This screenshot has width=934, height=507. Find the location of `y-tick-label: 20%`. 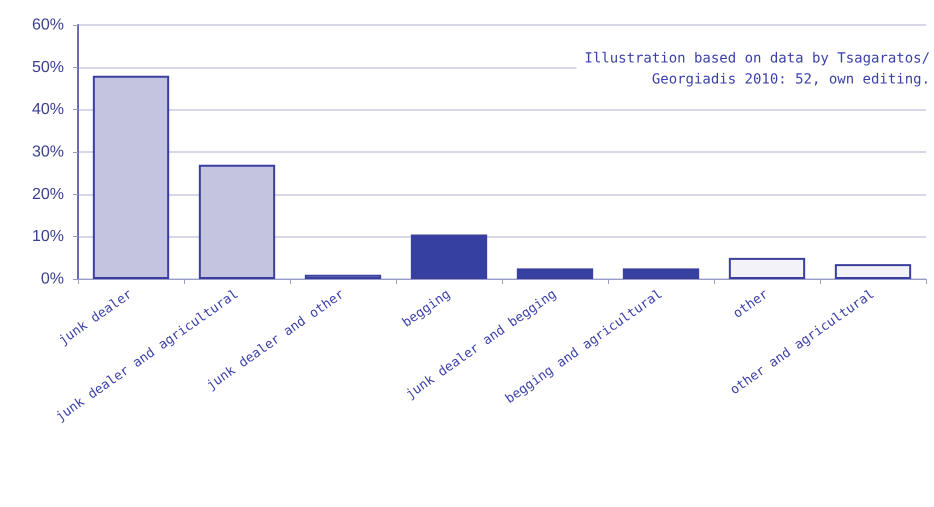

y-tick-label: 20% is located at coordinates (48, 194).